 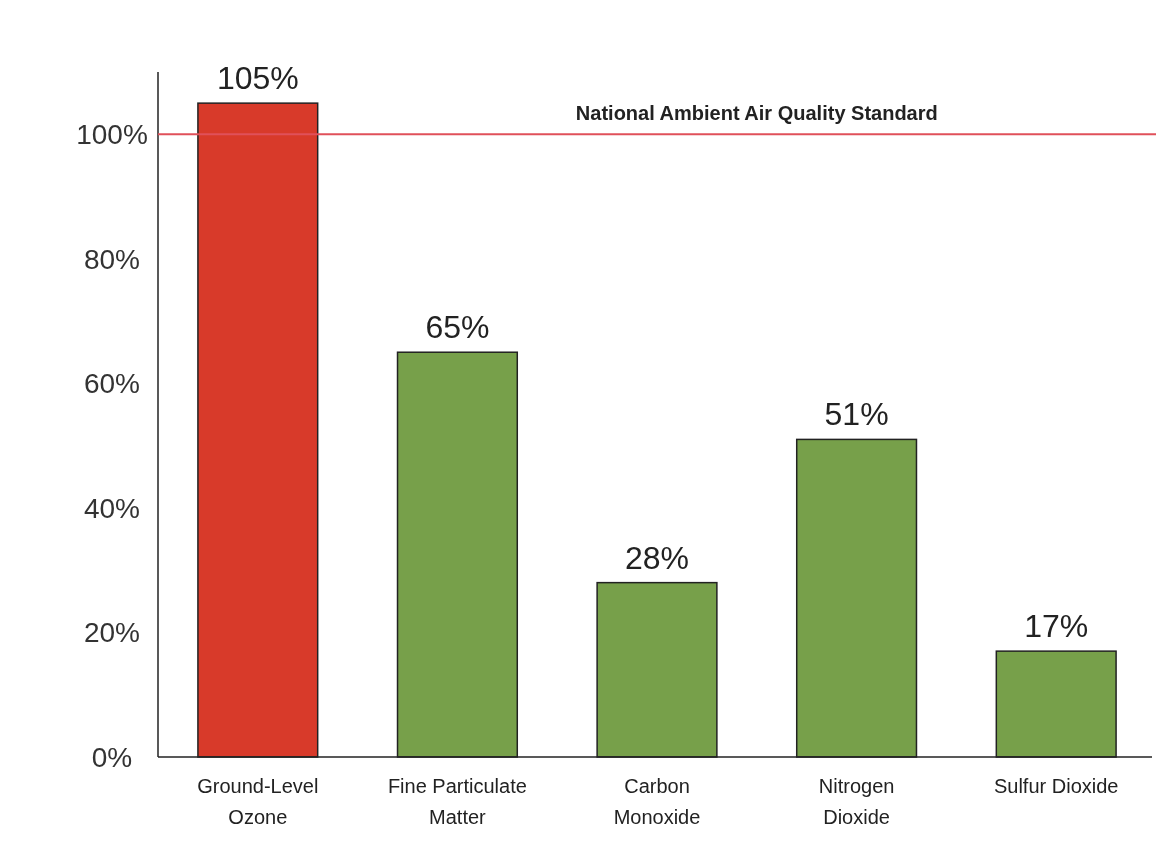 I want to click on y-tick-label: 40%, so click(x=112, y=508).